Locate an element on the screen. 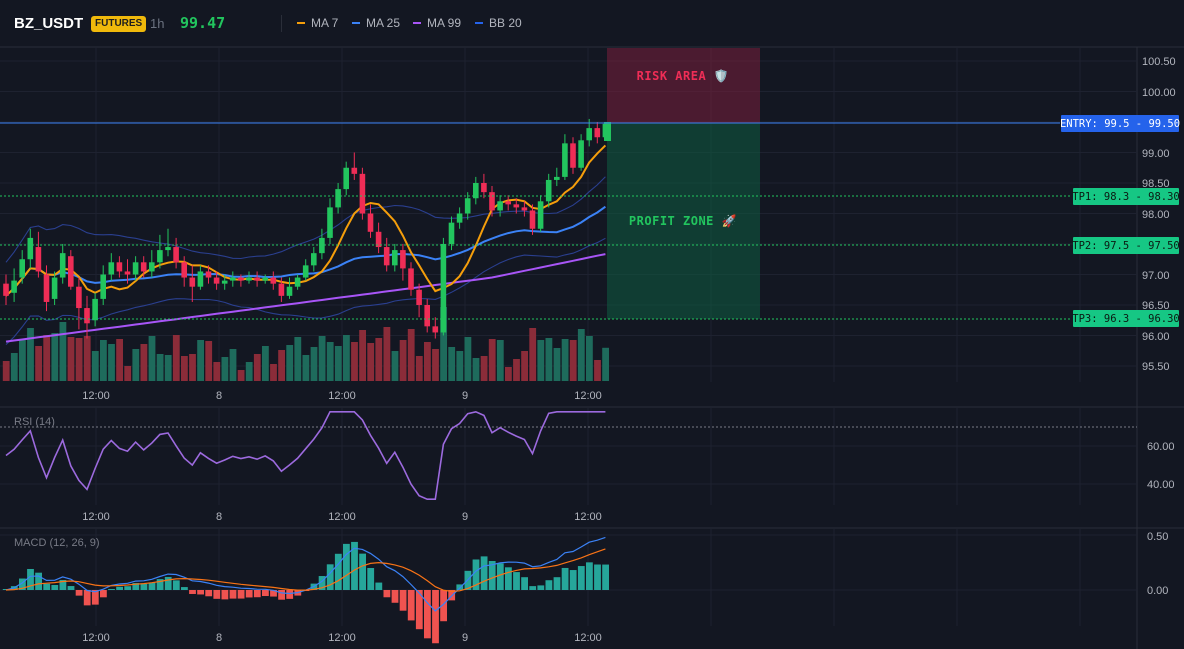 This screenshot has height=649, width=1184. price-tick: 100.00 is located at coordinates (1159, 93).